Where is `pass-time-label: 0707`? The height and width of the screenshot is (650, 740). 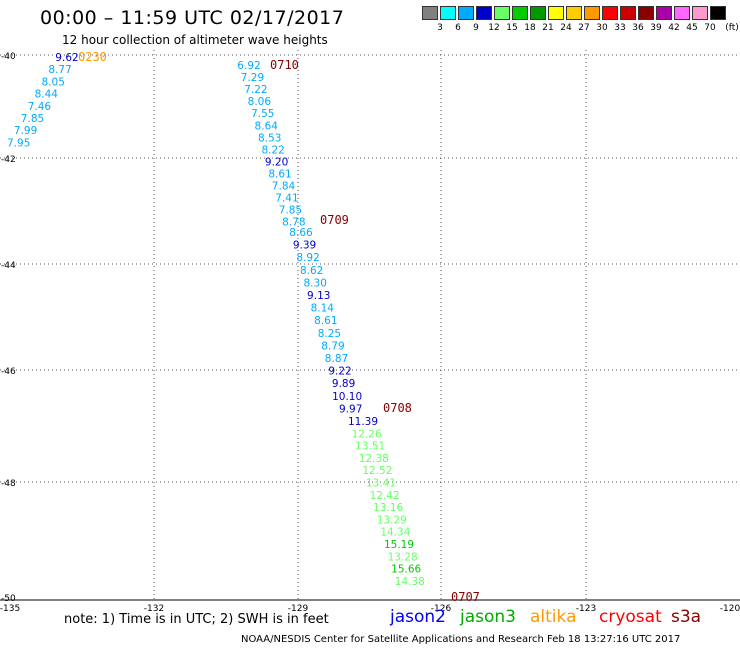
pass-time-label: 0707 is located at coordinates (465, 597).